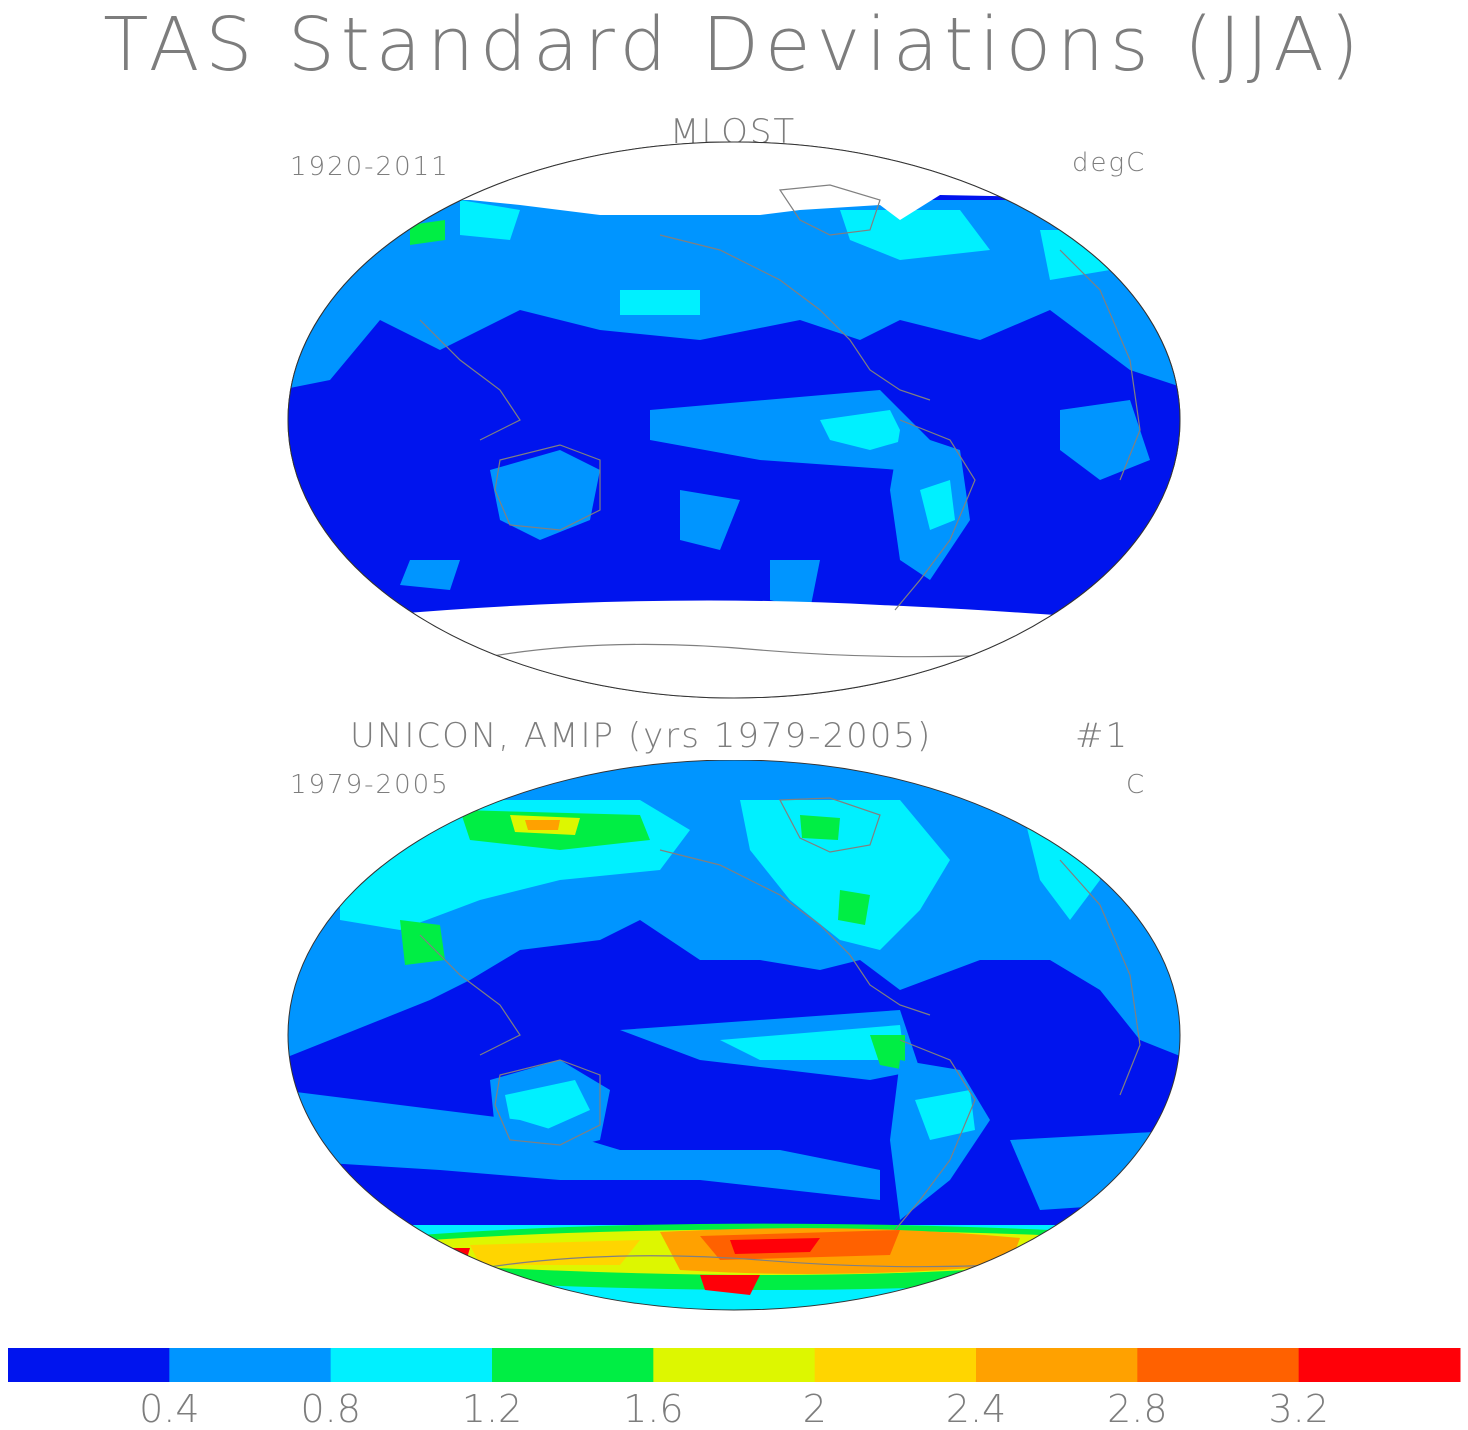 The height and width of the screenshot is (1430, 1468). Describe the element at coordinates (734, 1389) in the screenshot. I see `colorbar: 0.4 0.8 1.2 1.6 2 2.4 2.8 3.2` at that location.